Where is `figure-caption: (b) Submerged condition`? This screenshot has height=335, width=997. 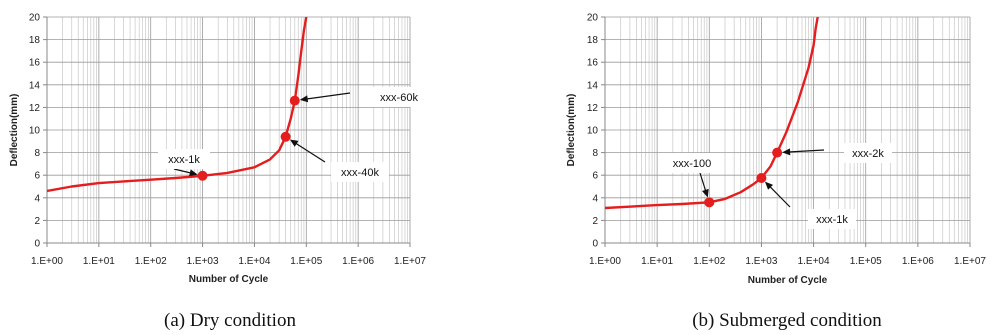
figure-caption: (b) Submerged condition is located at coordinates (787, 320).